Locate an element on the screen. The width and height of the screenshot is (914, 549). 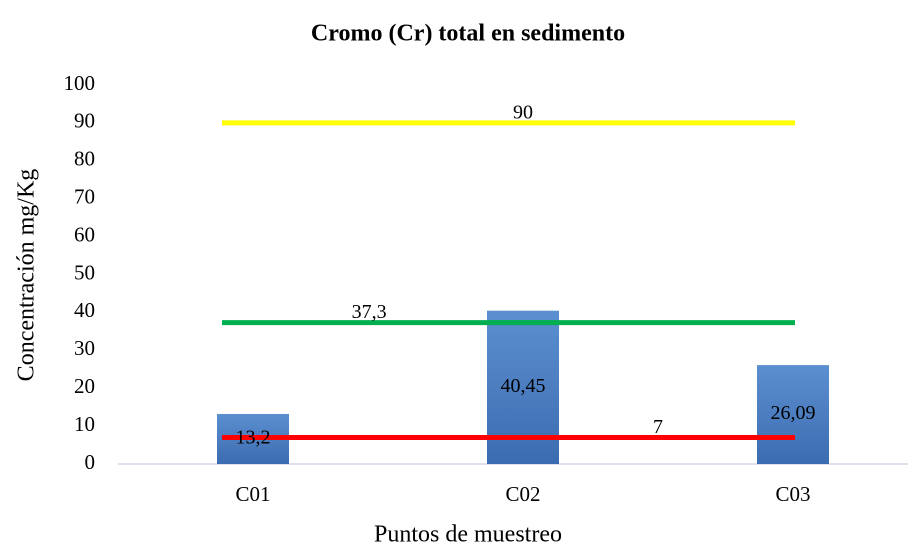
y-tick-label: 20 is located at coordinates (84, 386).